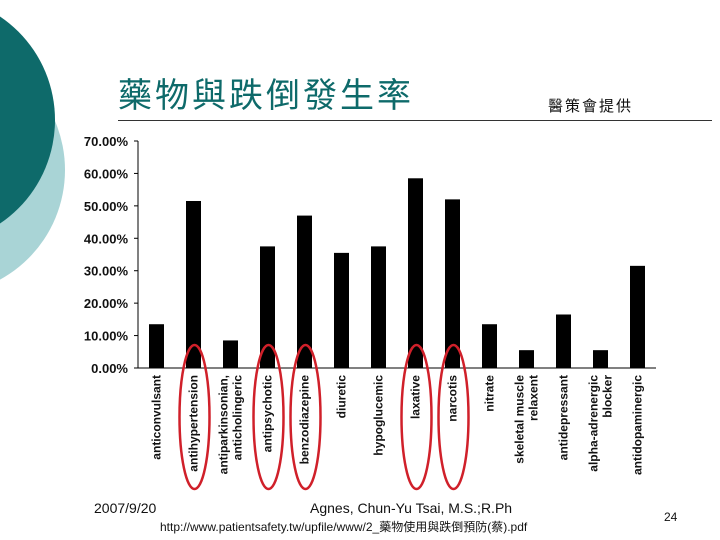 The image size is (720, 540). I want to click on y-tick-label: 40.00%, so click(106, 238).